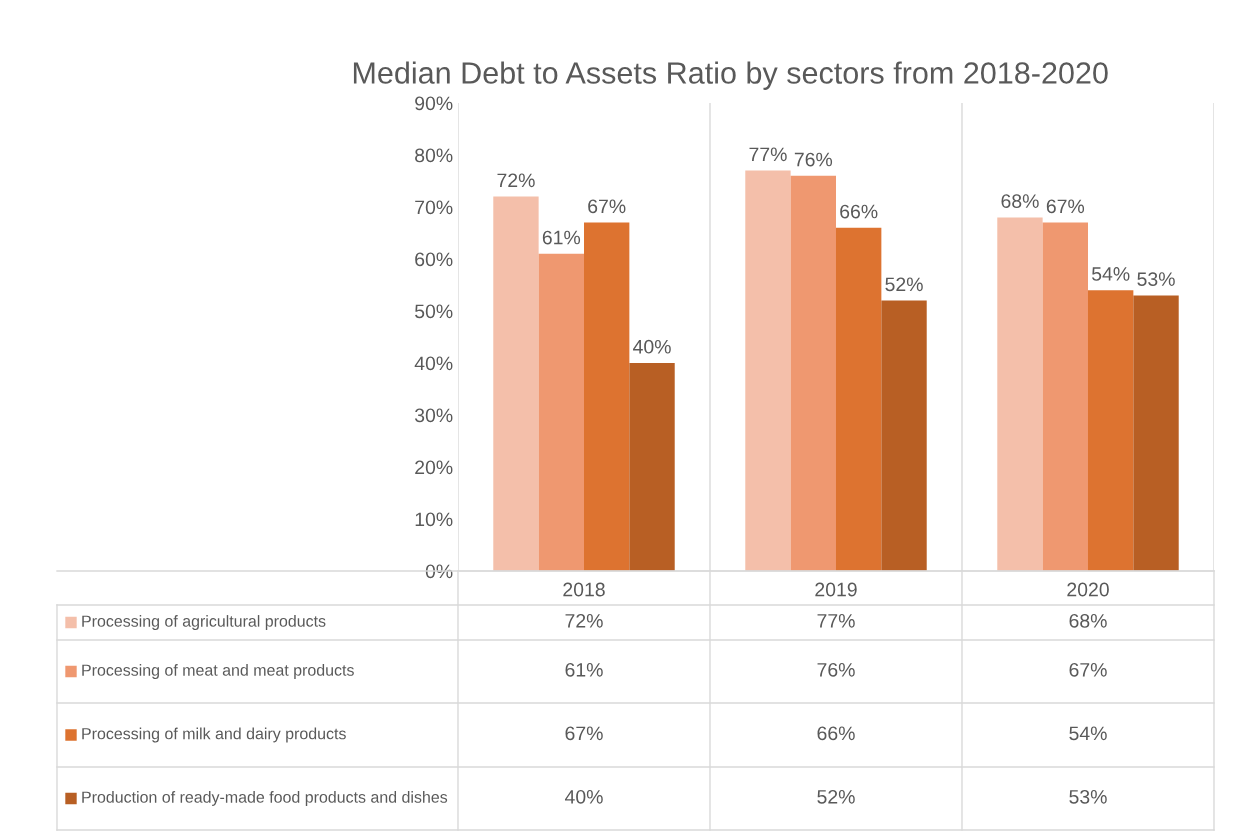 The height and width of the screenshot is (836, 1252). Describe the element at coordinates (561, 237) in the screenshot. I see `text: 61%` at that location.